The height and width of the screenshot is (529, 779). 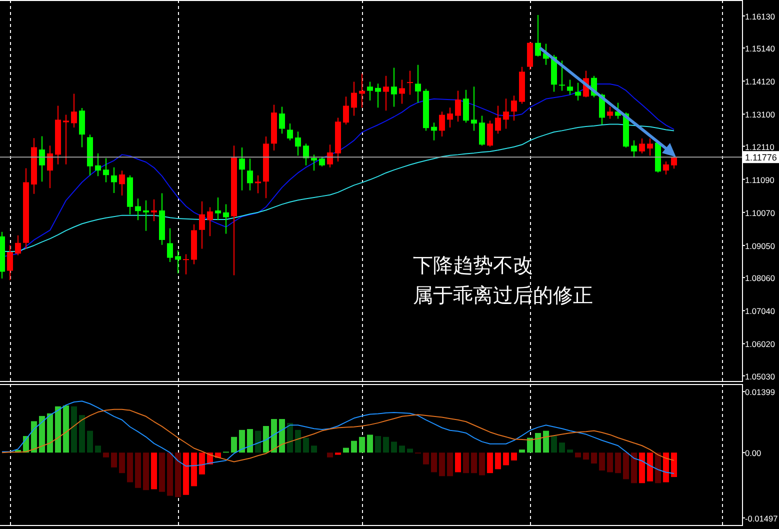 What do you see at coordinates (761, 157) in the screenshot?
I see `ref-line-label: 1.11776` at bounding box center [761, 157].